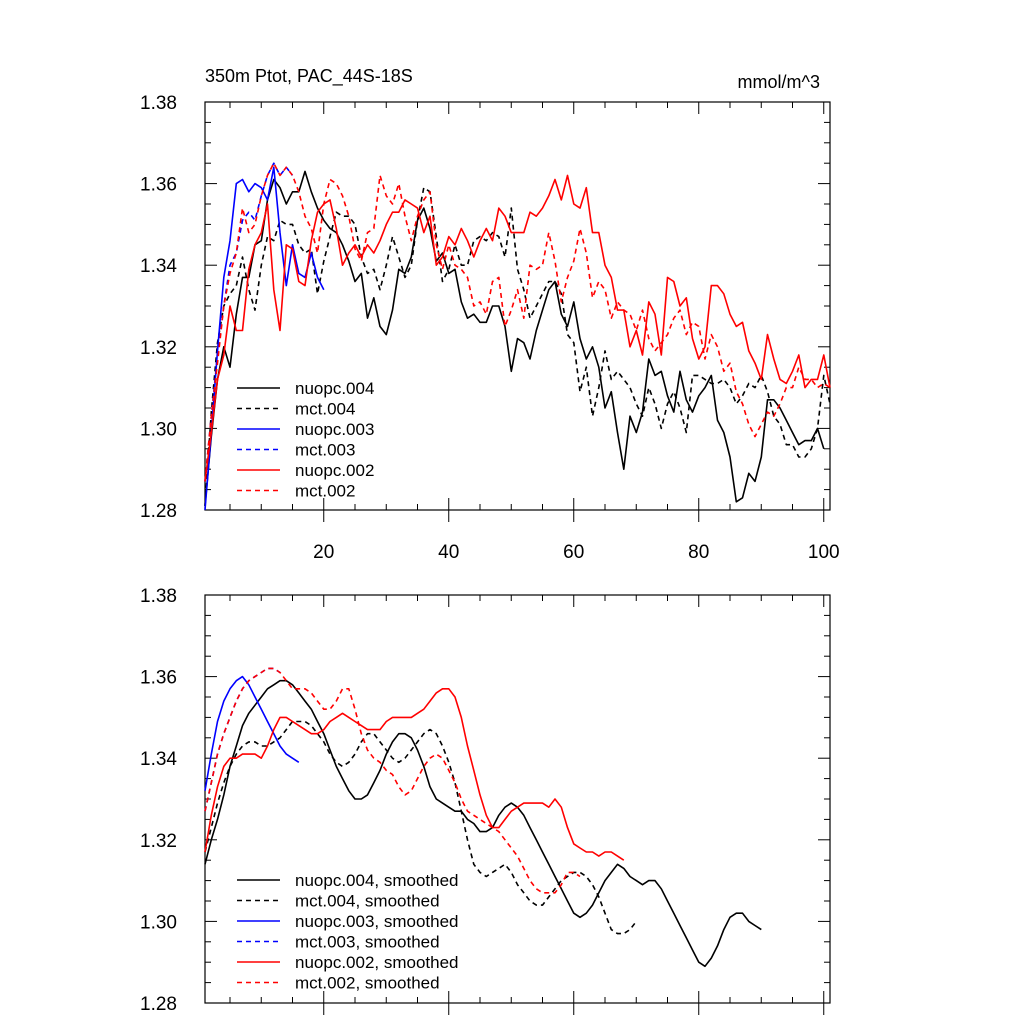 The image size is (1024, 1024). What do you see at coordinates (824, 552) in the screenshot?
I see `x-tick-label: 100` at bounding box center [824, 552].